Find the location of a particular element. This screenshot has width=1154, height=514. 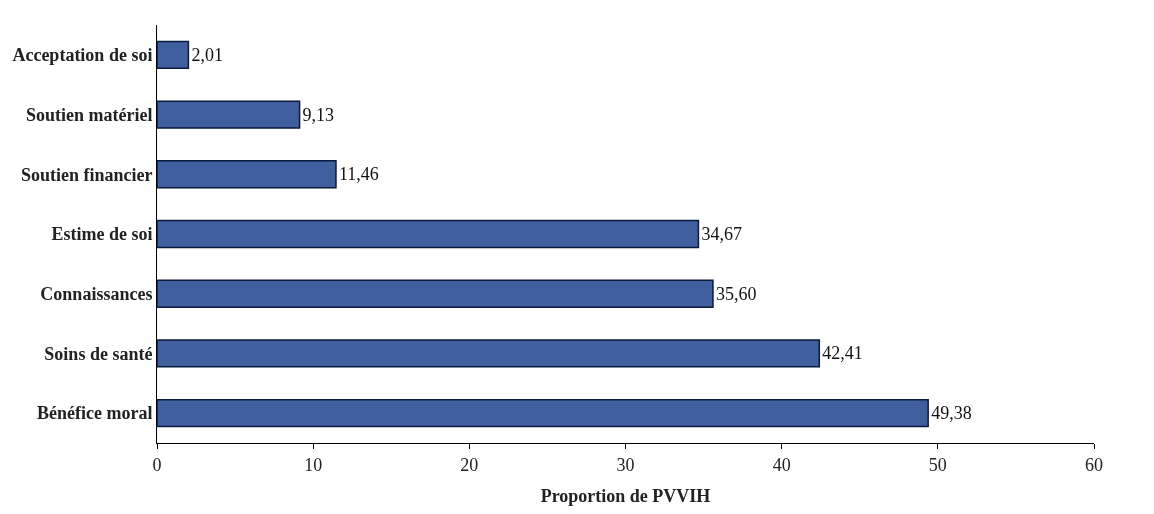

y-tick-label: Soins de santé is located at coordinates (98, 353).